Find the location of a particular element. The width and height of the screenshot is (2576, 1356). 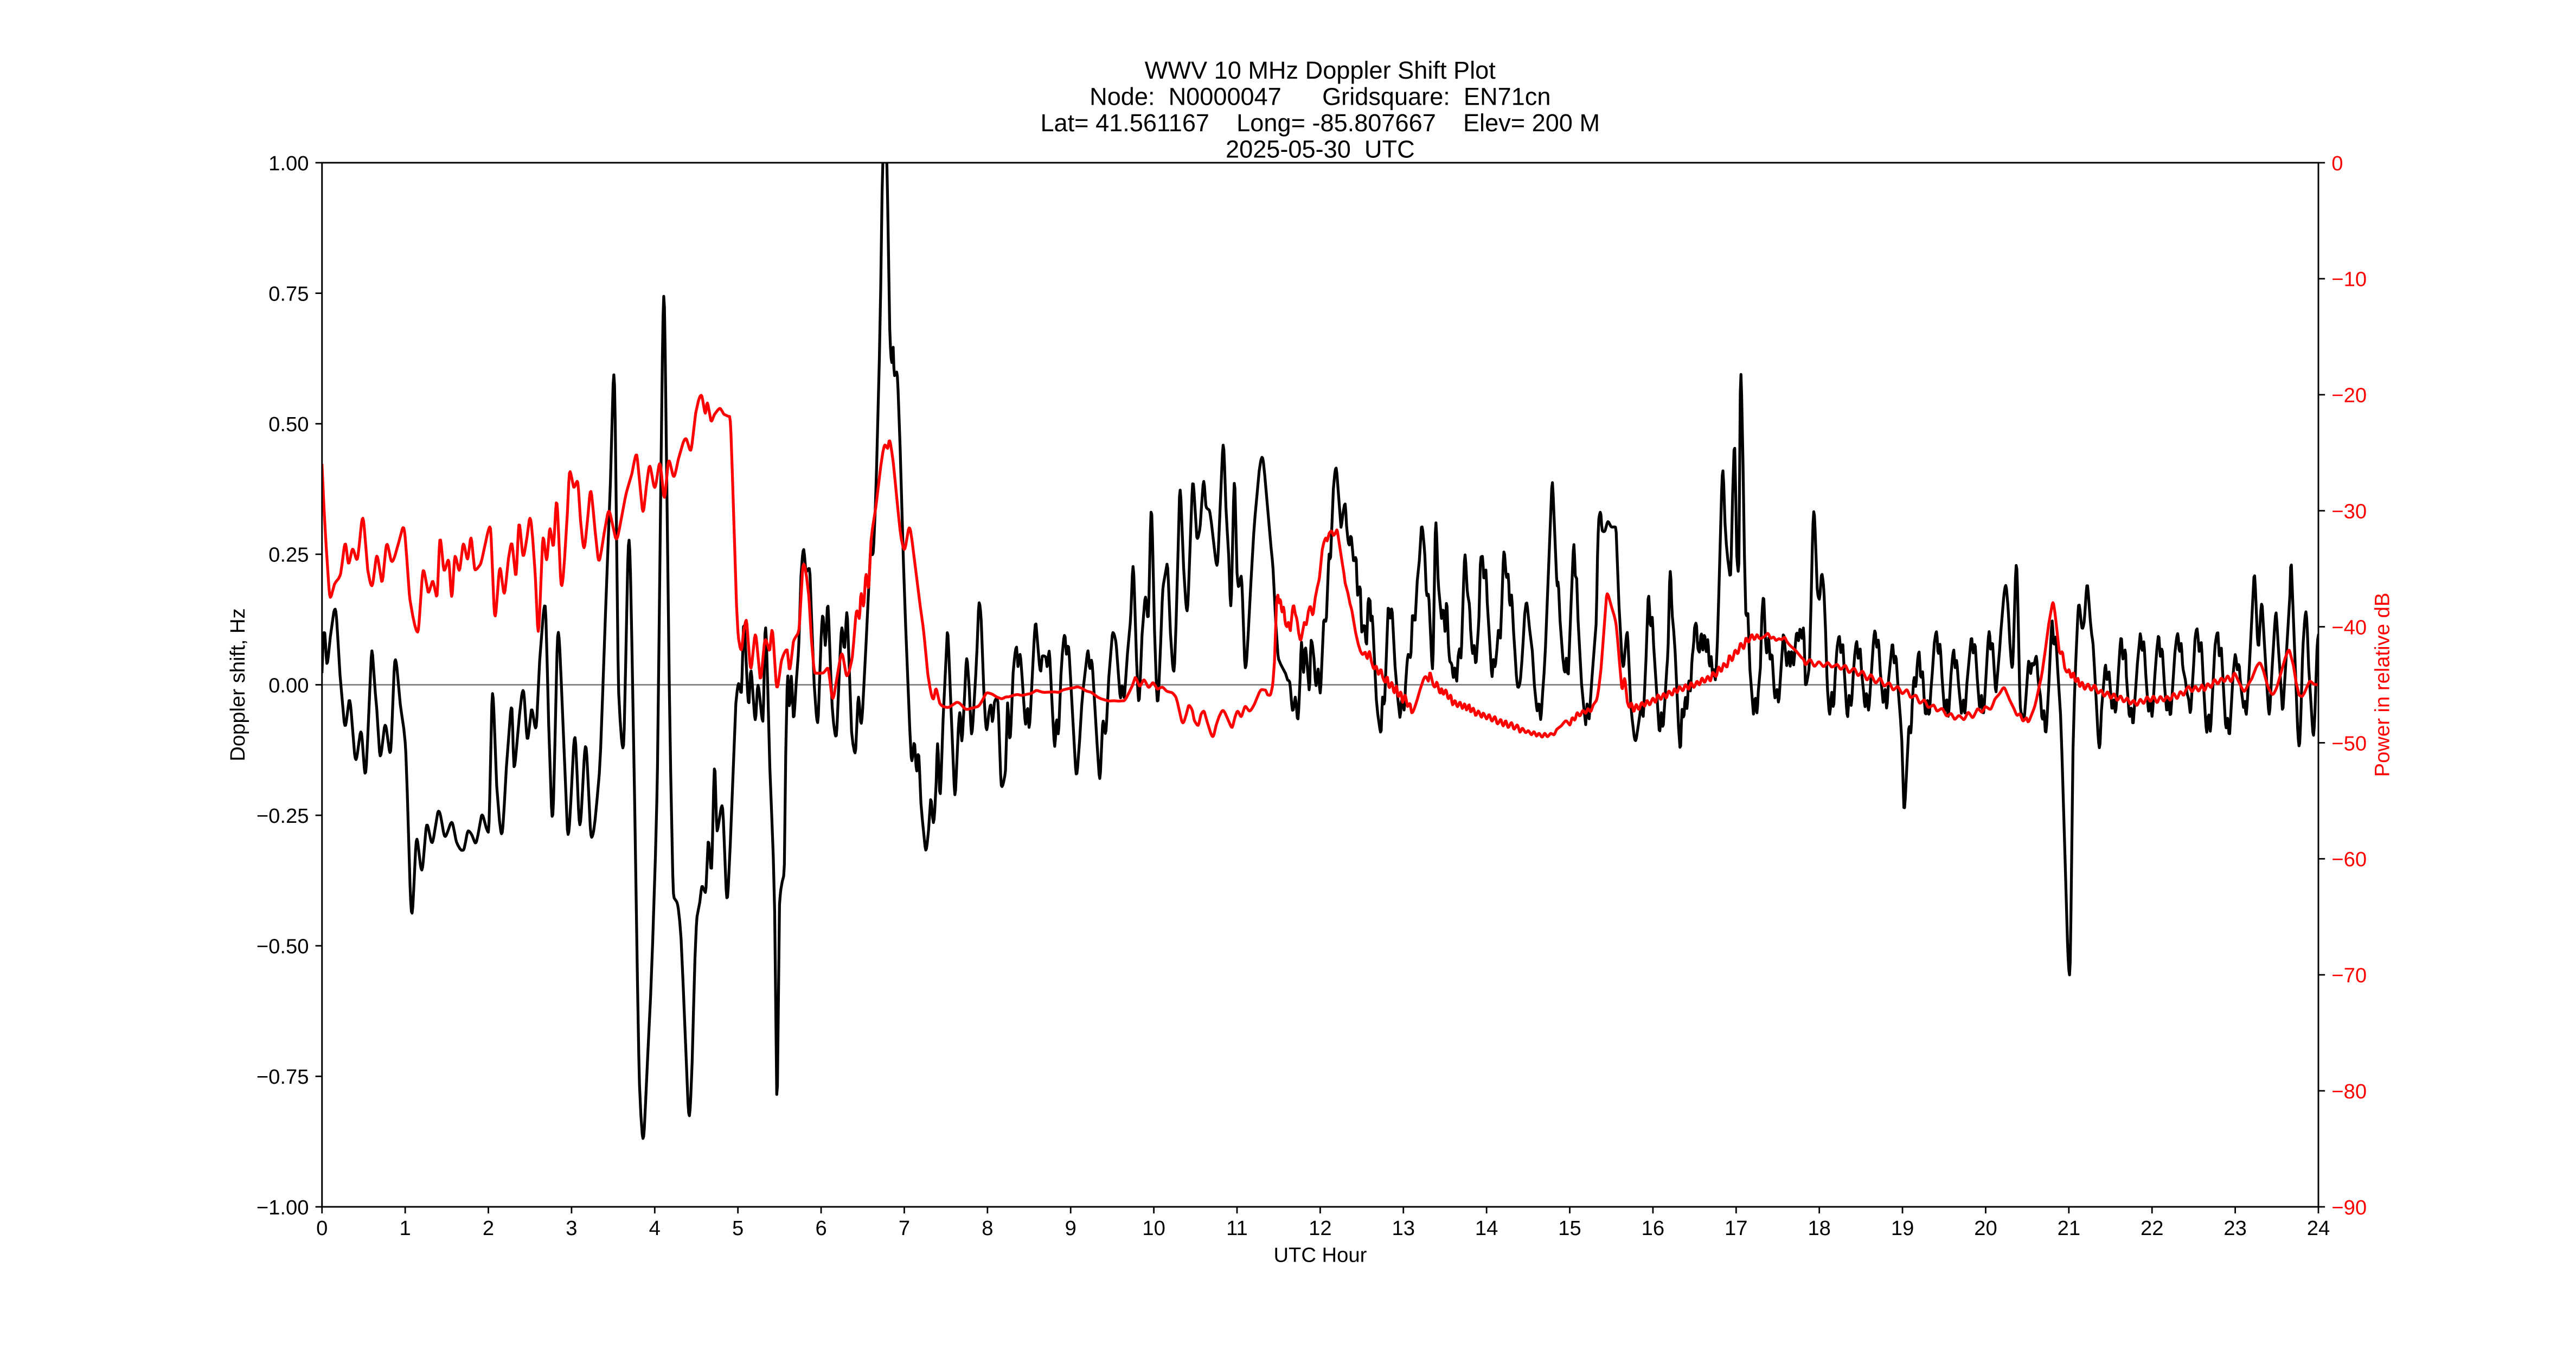

svg-text: 0.50 is located at coordinates (288, 424).